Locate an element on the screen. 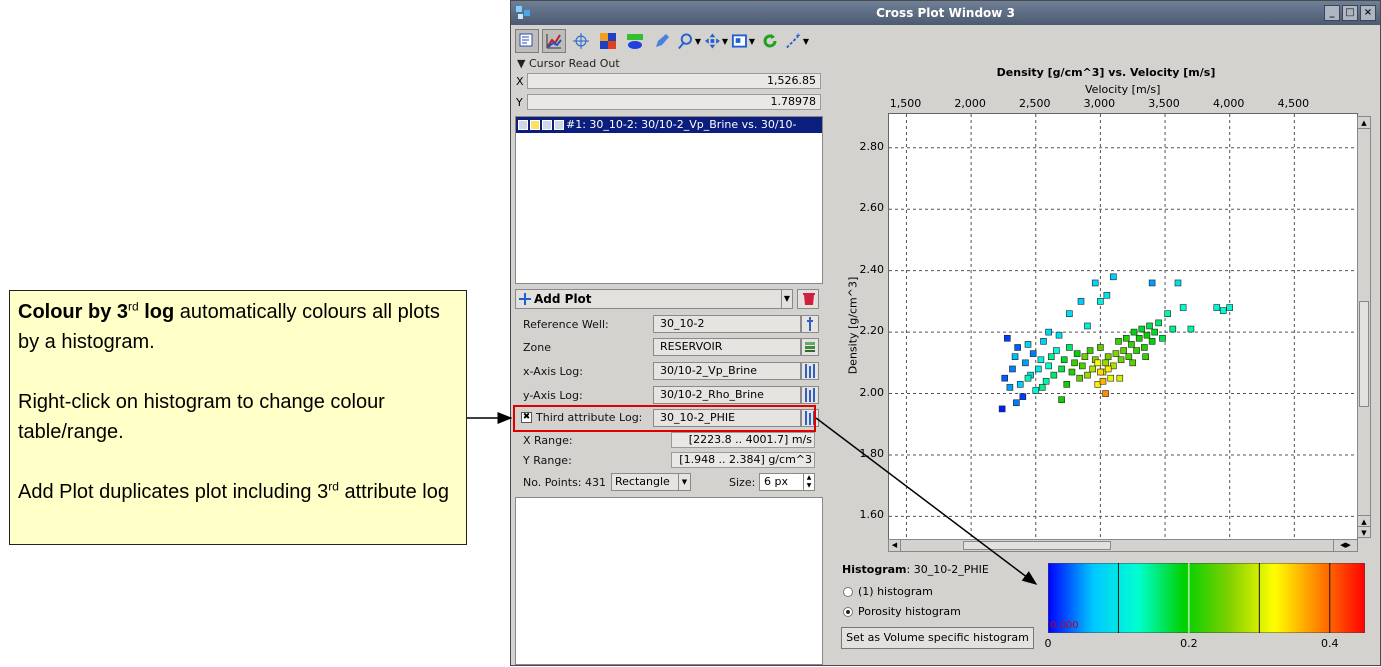  edit-icon is located at coordinates (559, 125).